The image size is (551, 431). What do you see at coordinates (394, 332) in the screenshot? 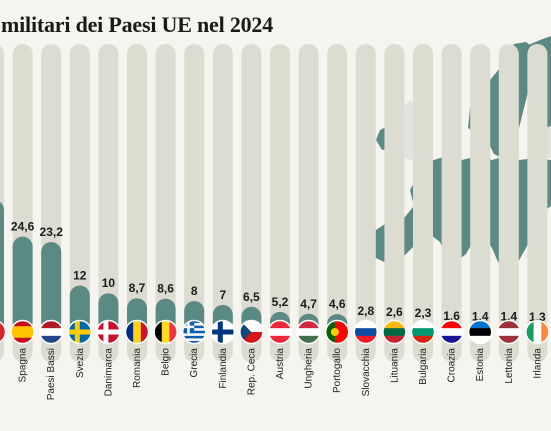
I see `lithuania-flag` at bounding box center [394, 332].